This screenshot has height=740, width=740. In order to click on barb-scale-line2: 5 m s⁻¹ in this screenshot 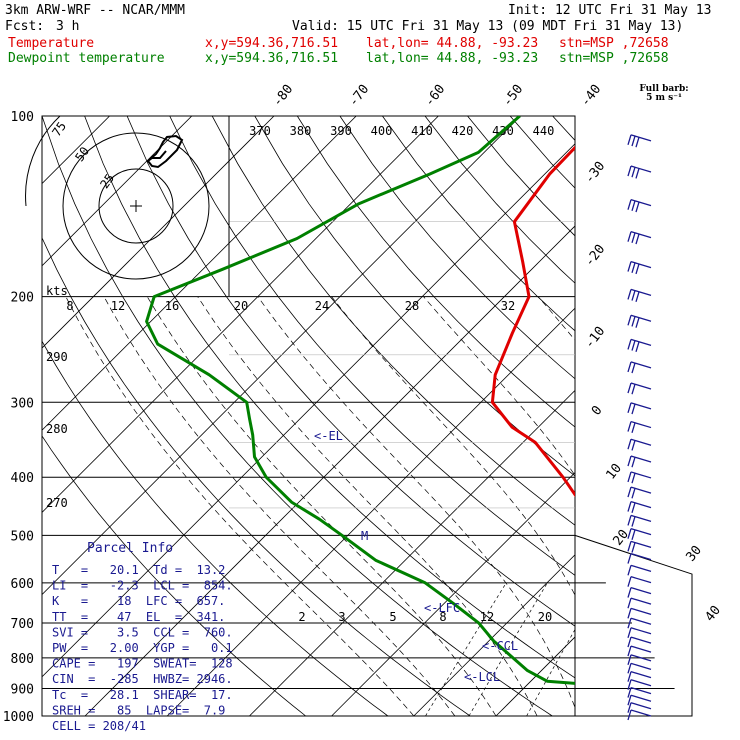, I will do `click(664, 98)`.